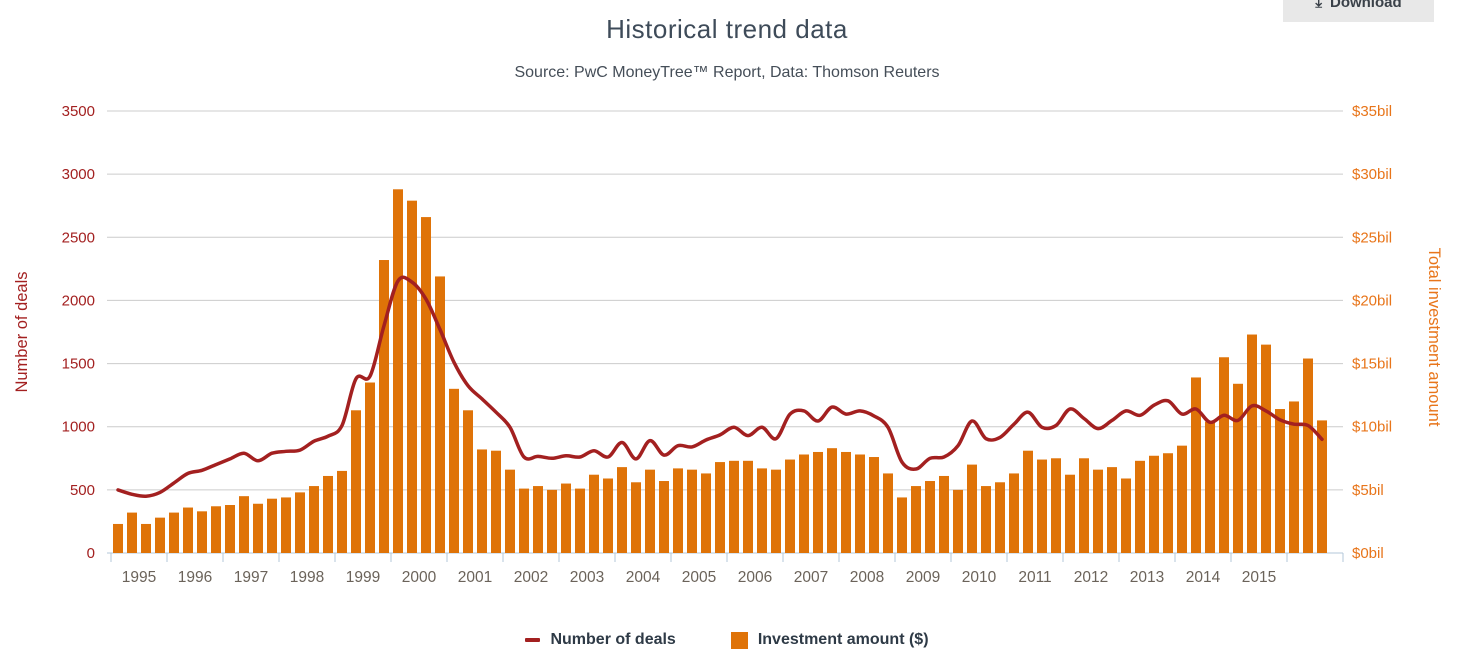  Describe the element at coordinates (860, 503) in the screenshot. I see `investment-bar-q53` at that location.